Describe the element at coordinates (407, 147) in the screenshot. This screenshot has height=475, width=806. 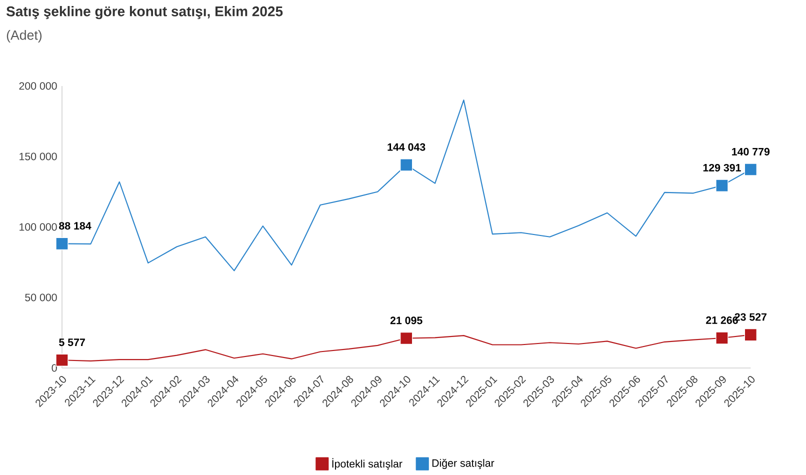
I see `data-label: 144 043` at that location.